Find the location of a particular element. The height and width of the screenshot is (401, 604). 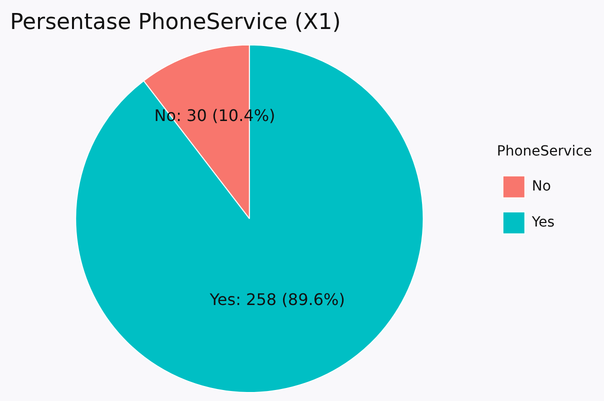

legend-label: Yes is located at coordinates (542, 222).